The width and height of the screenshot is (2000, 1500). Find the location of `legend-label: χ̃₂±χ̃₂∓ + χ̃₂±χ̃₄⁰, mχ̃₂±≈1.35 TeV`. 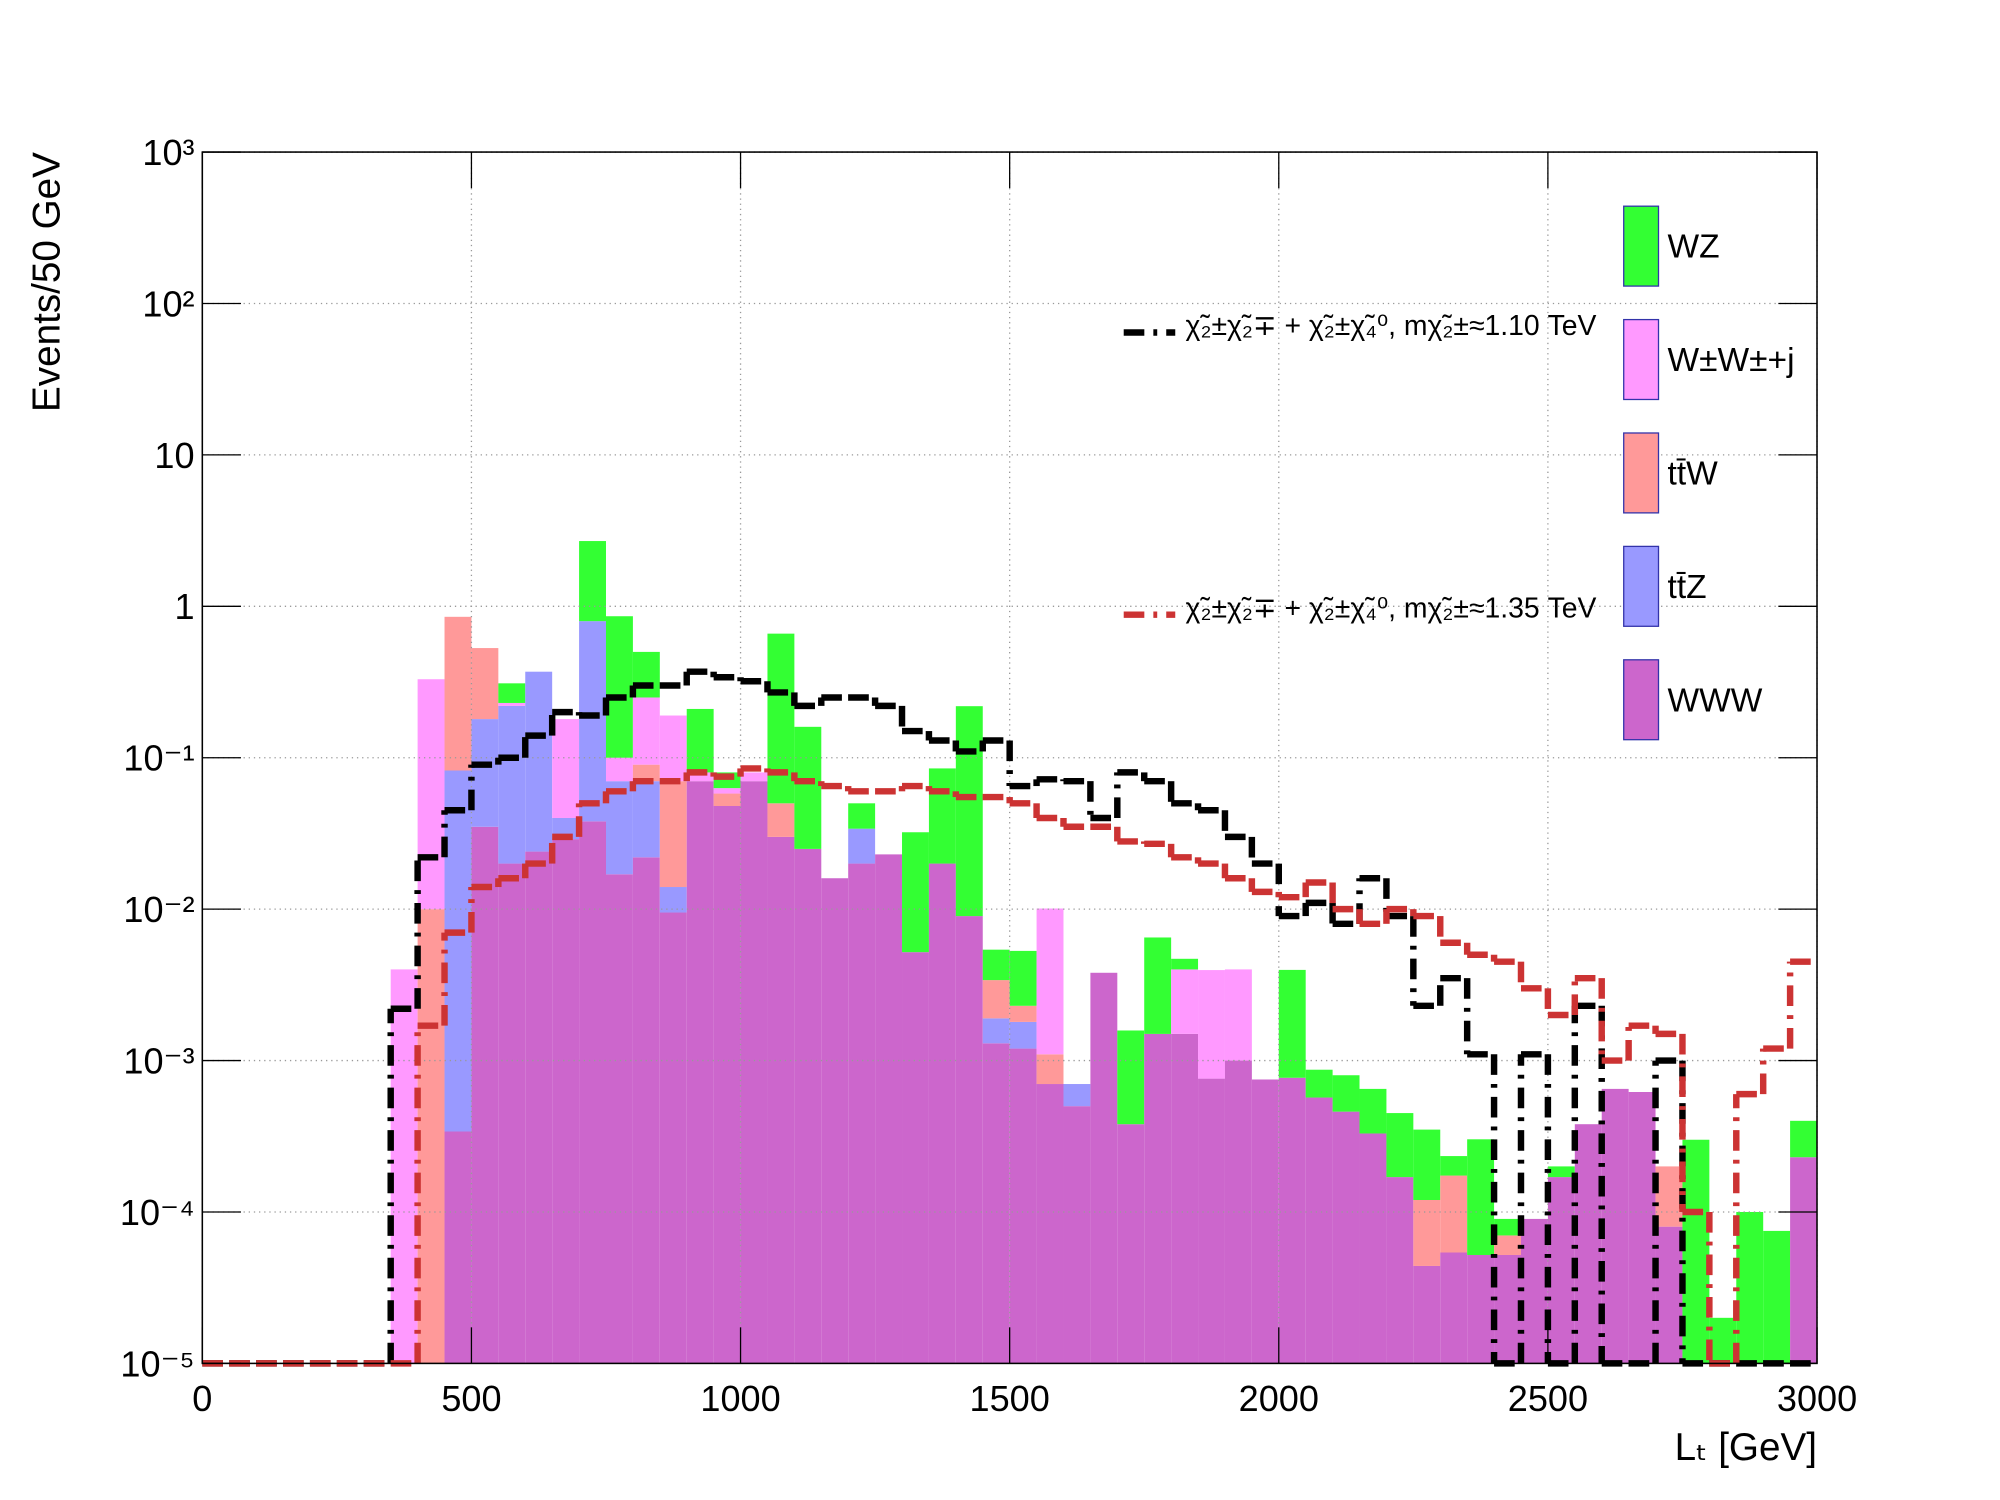

legend-label: χ̃₂±χ̃₂∓ + χ̃₂±χ̃₄⁰, mχ̃₂±≈1.35 TeV is located at coordinates (1391, 608).